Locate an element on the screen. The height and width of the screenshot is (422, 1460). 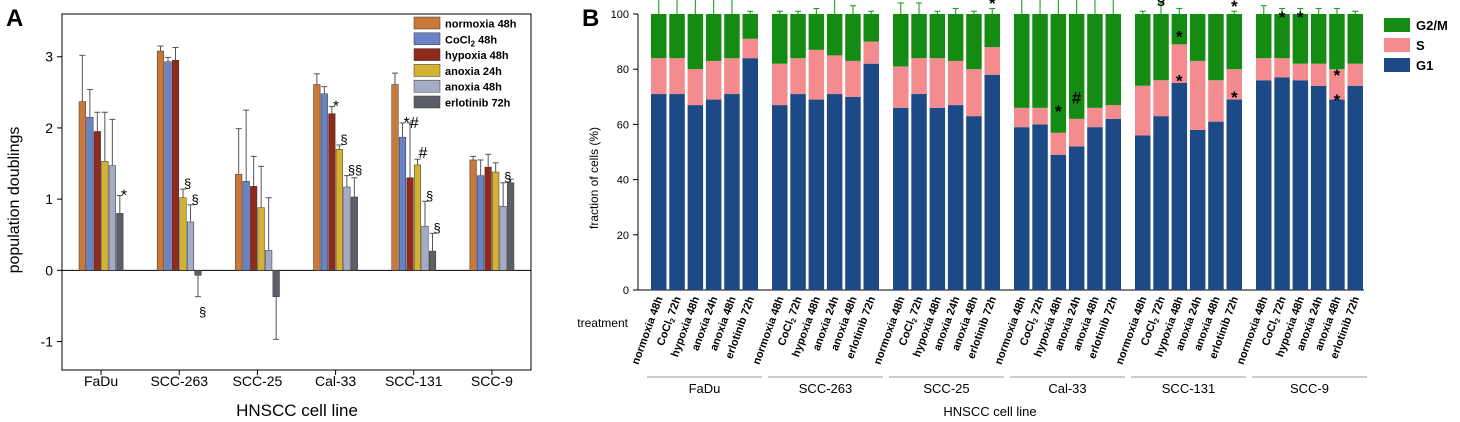
chart-b-group-label: SCC-263 is located at coordinates (825, 388).